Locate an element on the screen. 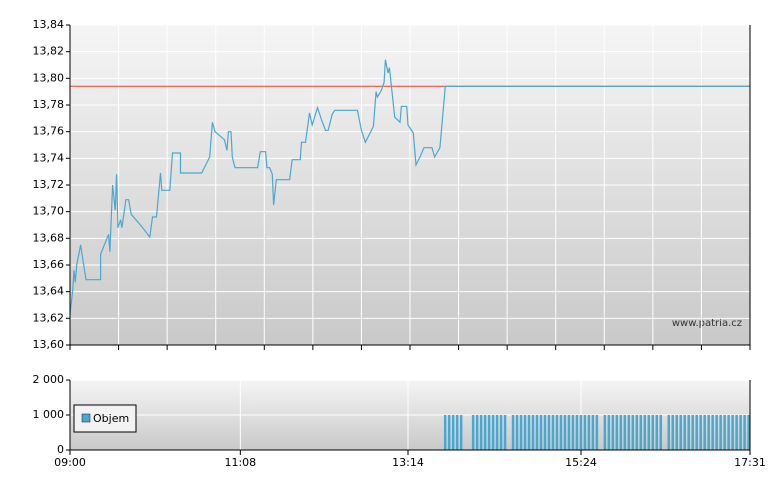  y-tick-label: 13,80 is located at coordinates (49, 77).